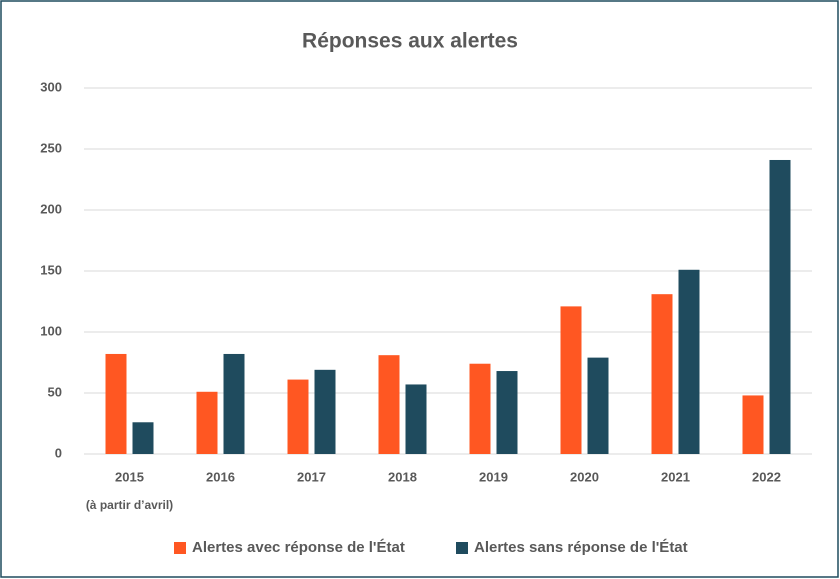 This screenshot has width=840, height=579. What do you see at coordinates (129, 476) in the screenshot?
I see `x-tick-label: 2015` at bounding box center [129, 476].